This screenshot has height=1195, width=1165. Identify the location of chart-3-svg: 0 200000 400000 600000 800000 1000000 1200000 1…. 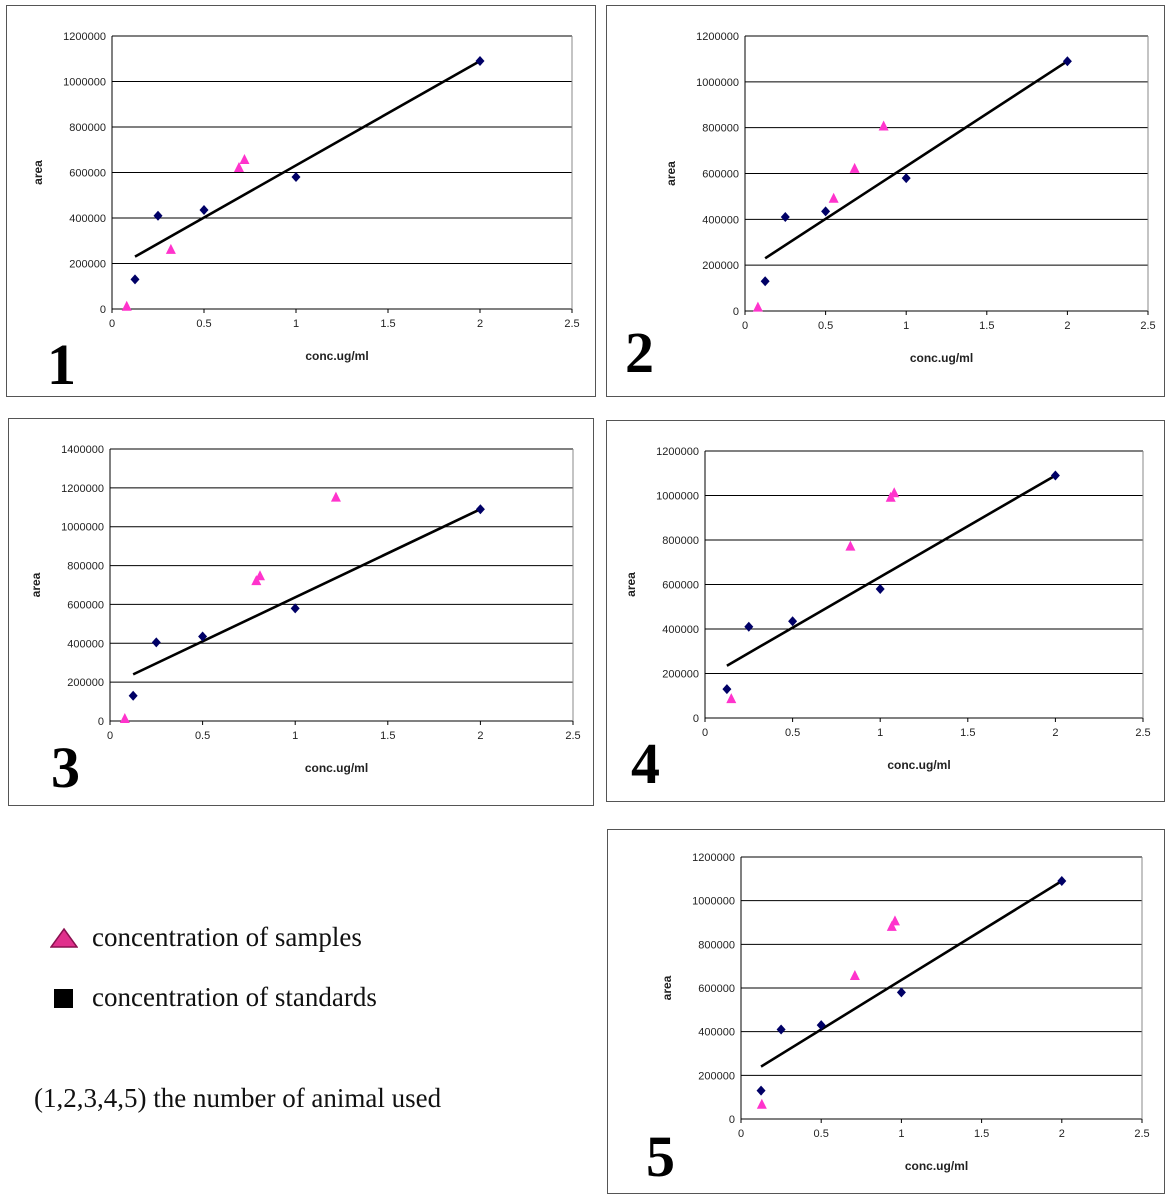
(305, 609).